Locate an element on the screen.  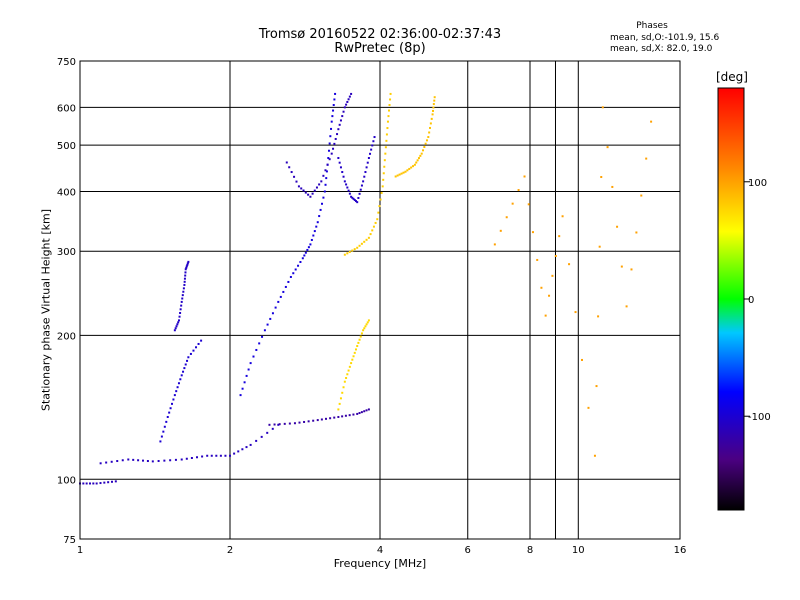
colorbar-tick-label: -100 is located at coordinates (759, 417).